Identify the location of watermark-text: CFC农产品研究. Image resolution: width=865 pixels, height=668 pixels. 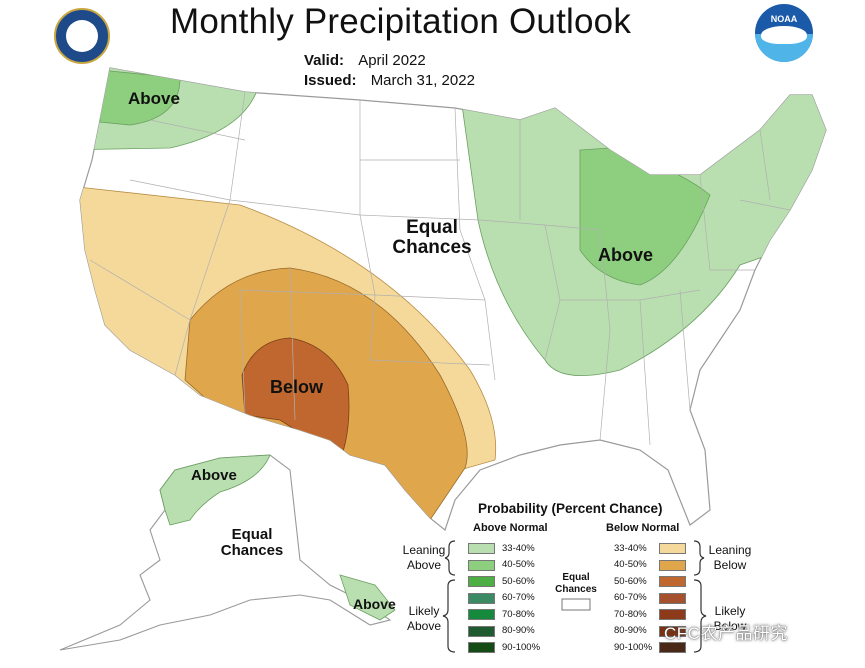
(726, 633).